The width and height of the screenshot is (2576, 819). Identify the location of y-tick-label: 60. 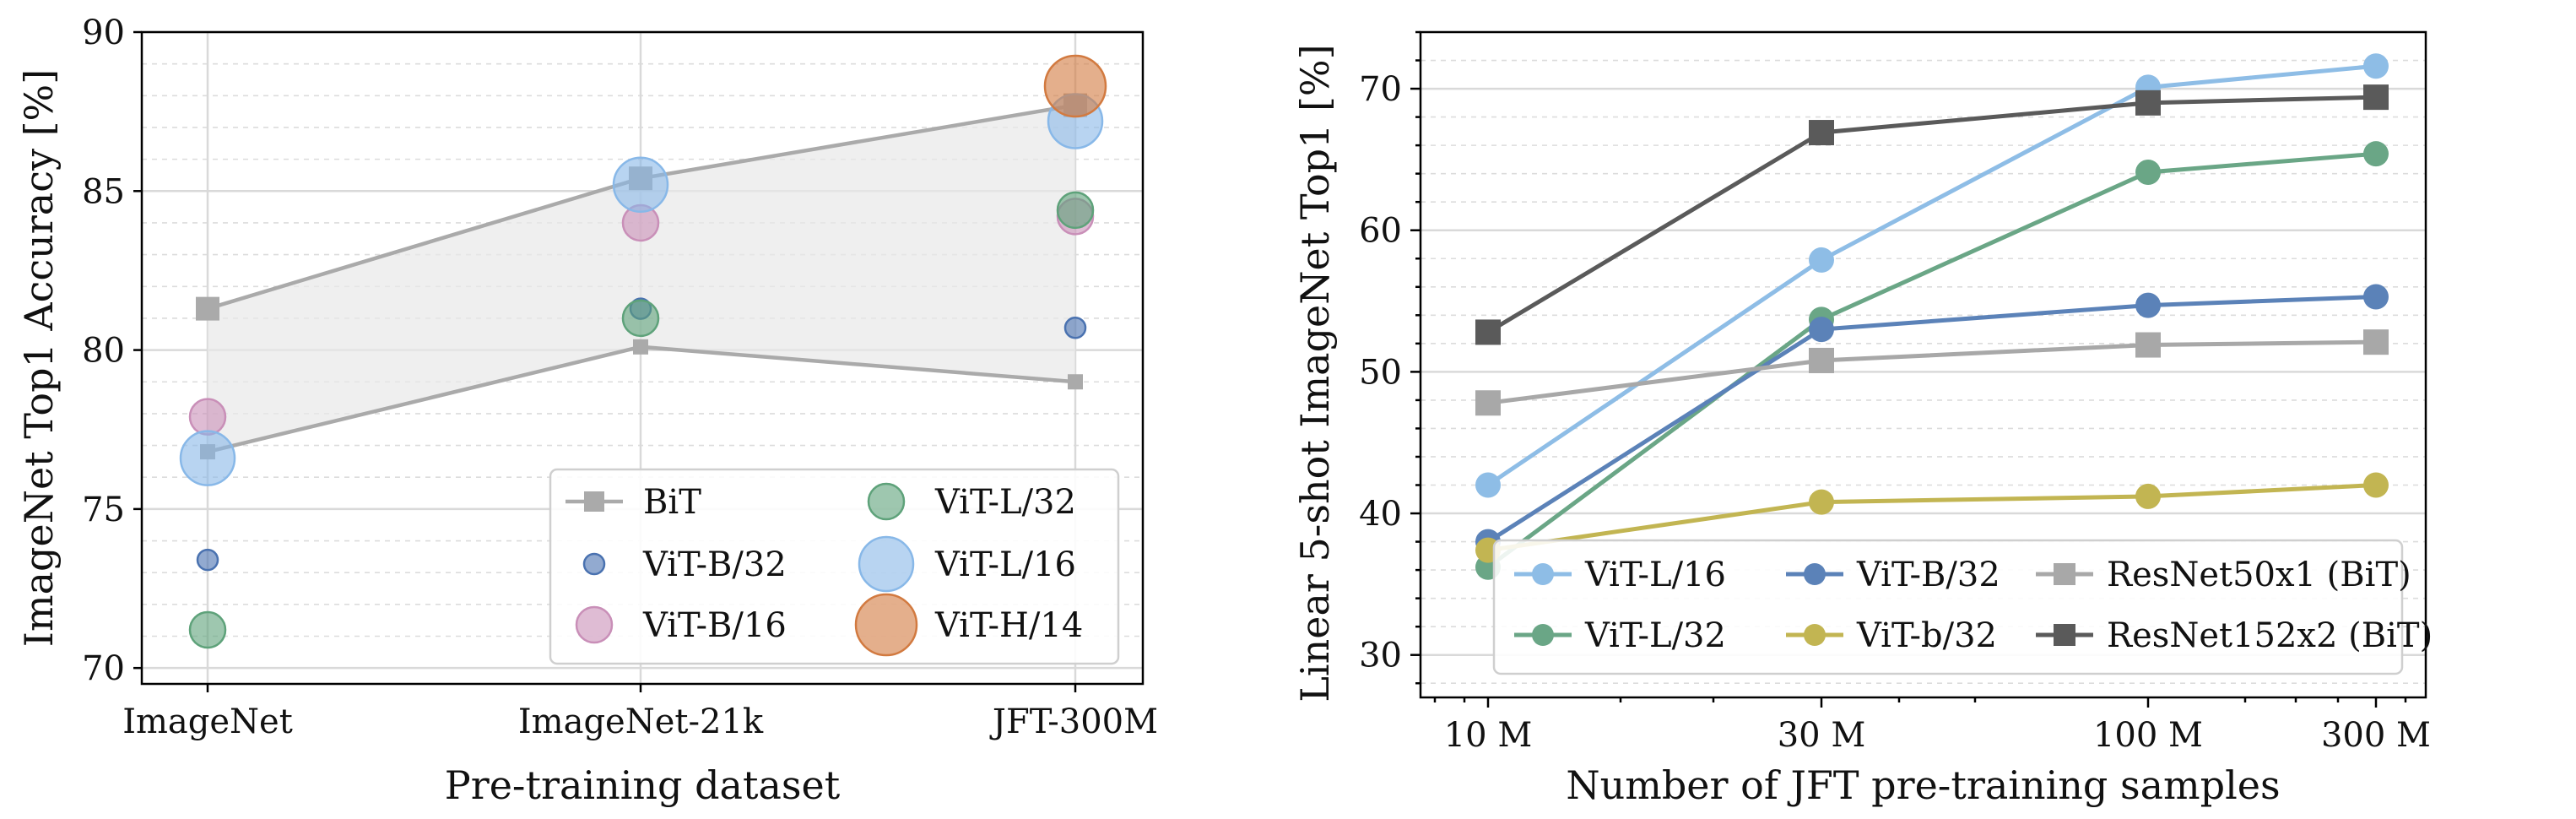
(1380, 232).